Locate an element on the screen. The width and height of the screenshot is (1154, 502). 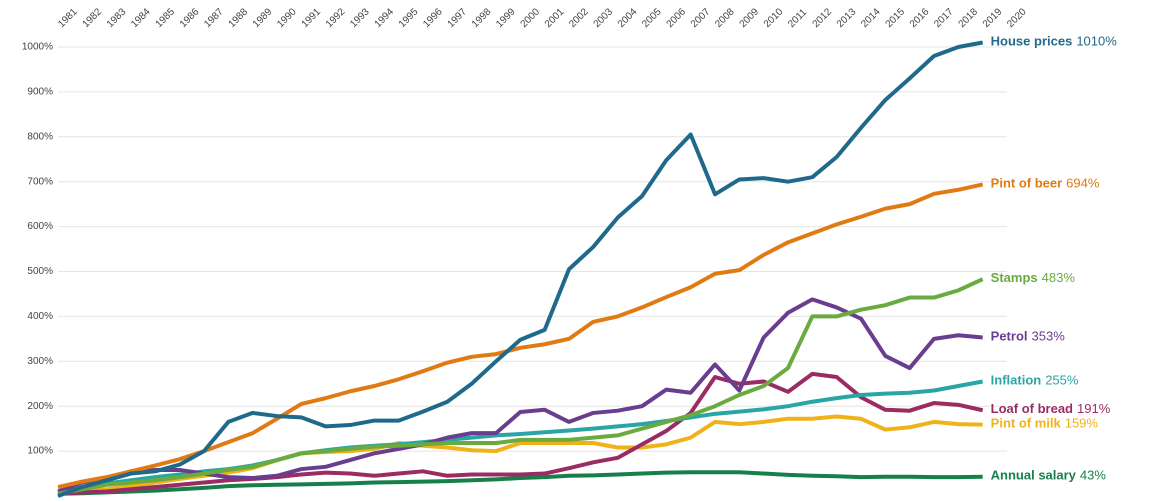
y-tick-label: 300% is located at coordinates (40, 361).